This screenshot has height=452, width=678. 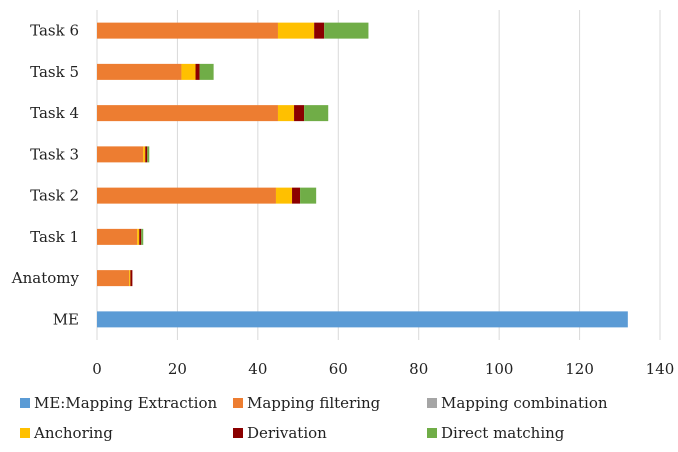 I want to click on legend-label: Derivation, so click(x=287, y=433).